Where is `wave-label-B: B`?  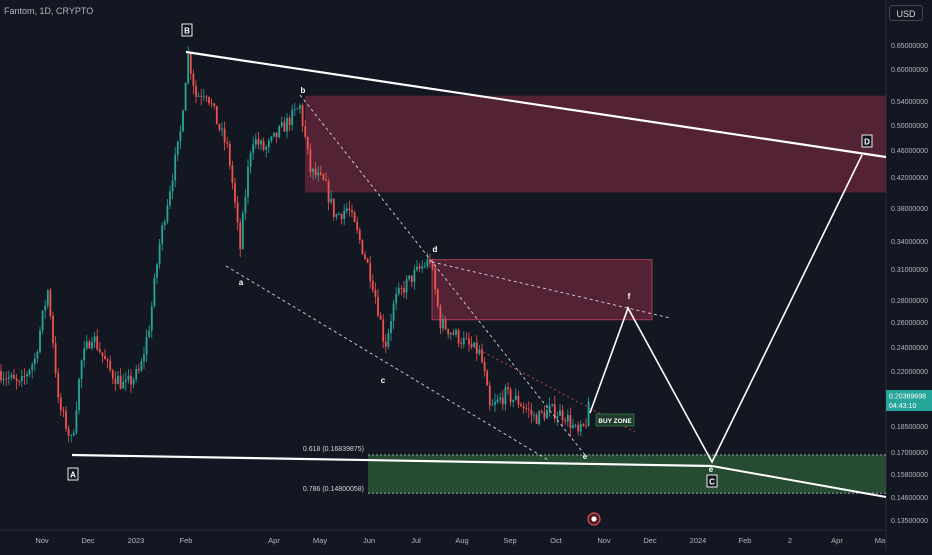
wave-label-B: B is located at coordinates (187, 31).